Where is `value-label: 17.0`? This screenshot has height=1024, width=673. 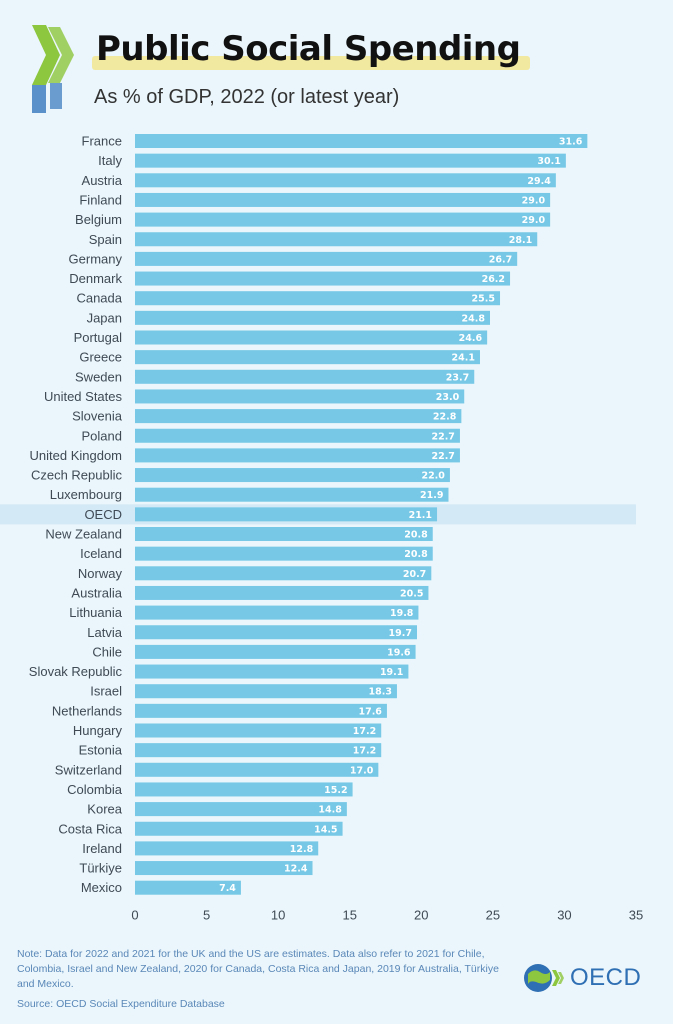 value-label: 17.0 is located at coordinates (362, 770).